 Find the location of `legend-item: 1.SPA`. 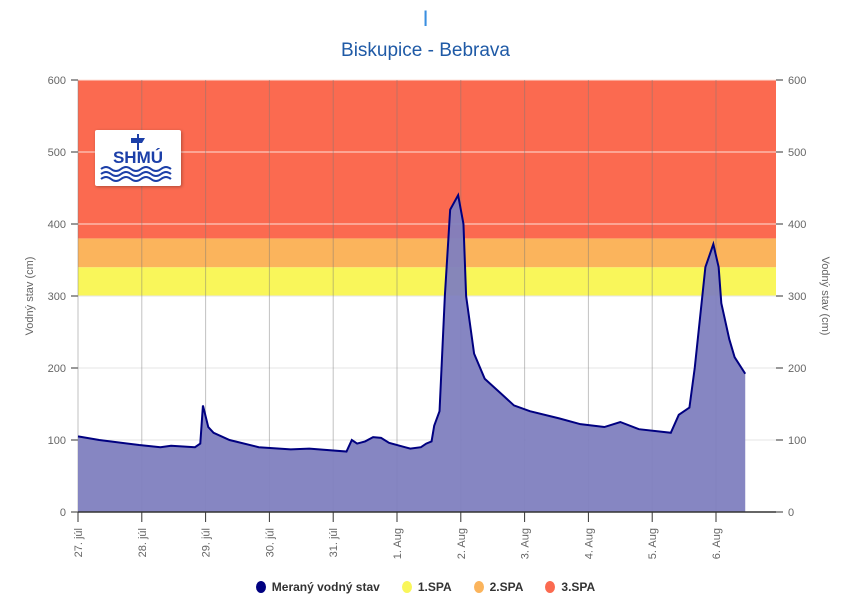

legend-item: 1.SPA is located at coordinates (426, 587).